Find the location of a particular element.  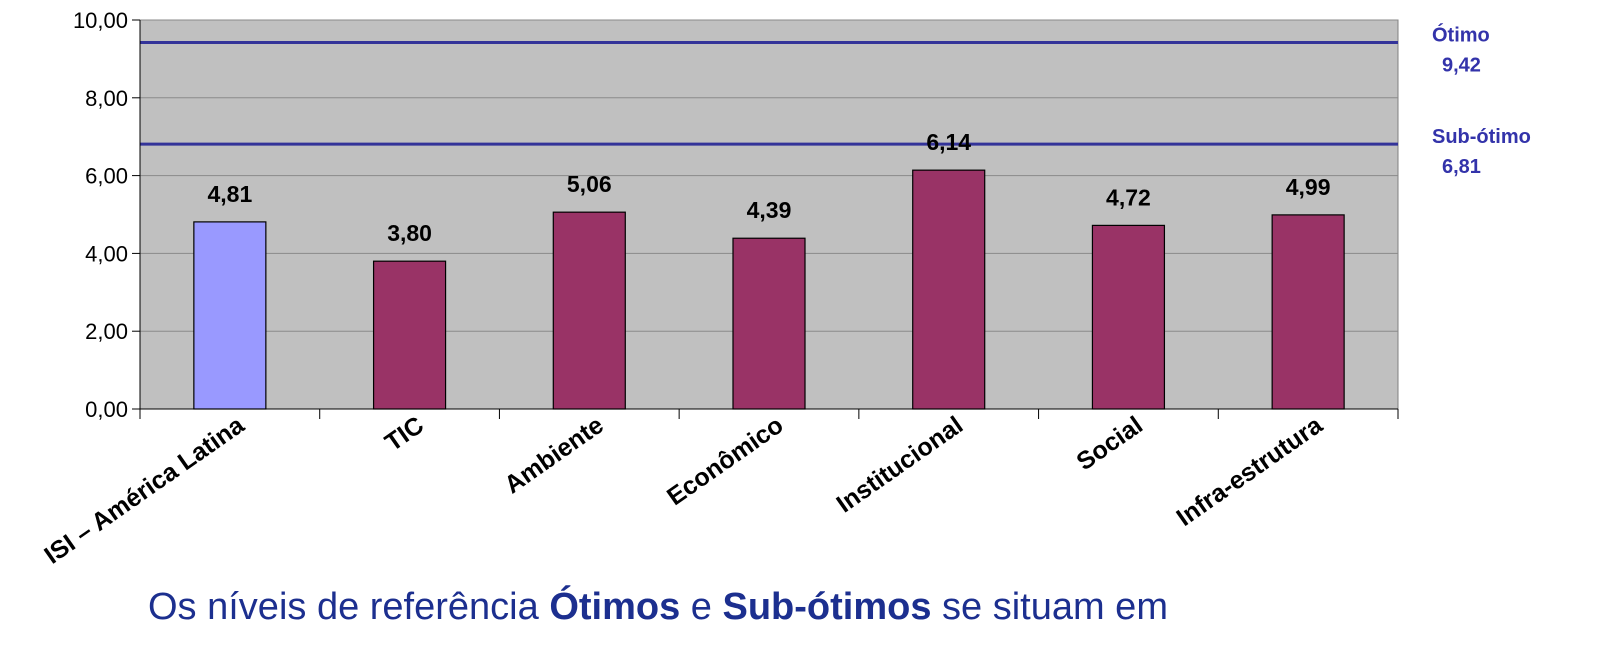

category-label: ISI – América Latina is located at coordinates (144, 489).